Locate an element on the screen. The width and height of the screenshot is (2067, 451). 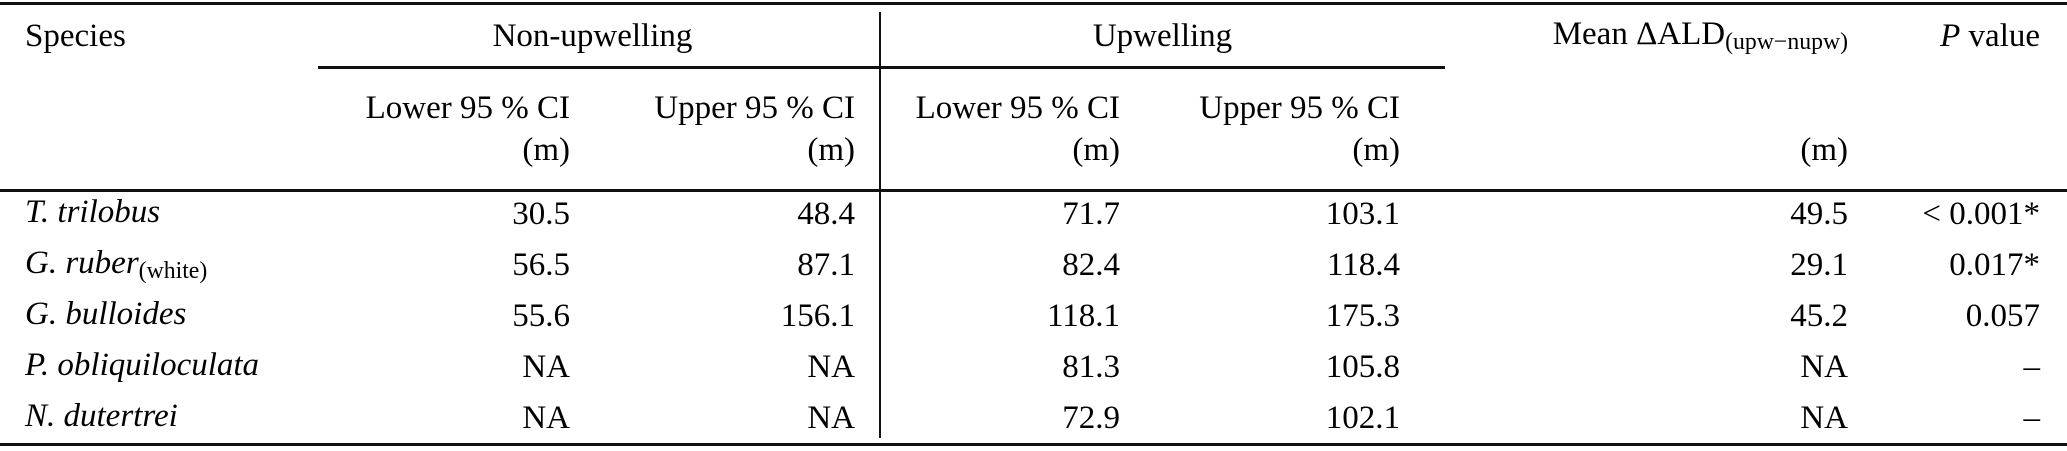
species-name: N. dutertrei is located at coordinates (101, 416).